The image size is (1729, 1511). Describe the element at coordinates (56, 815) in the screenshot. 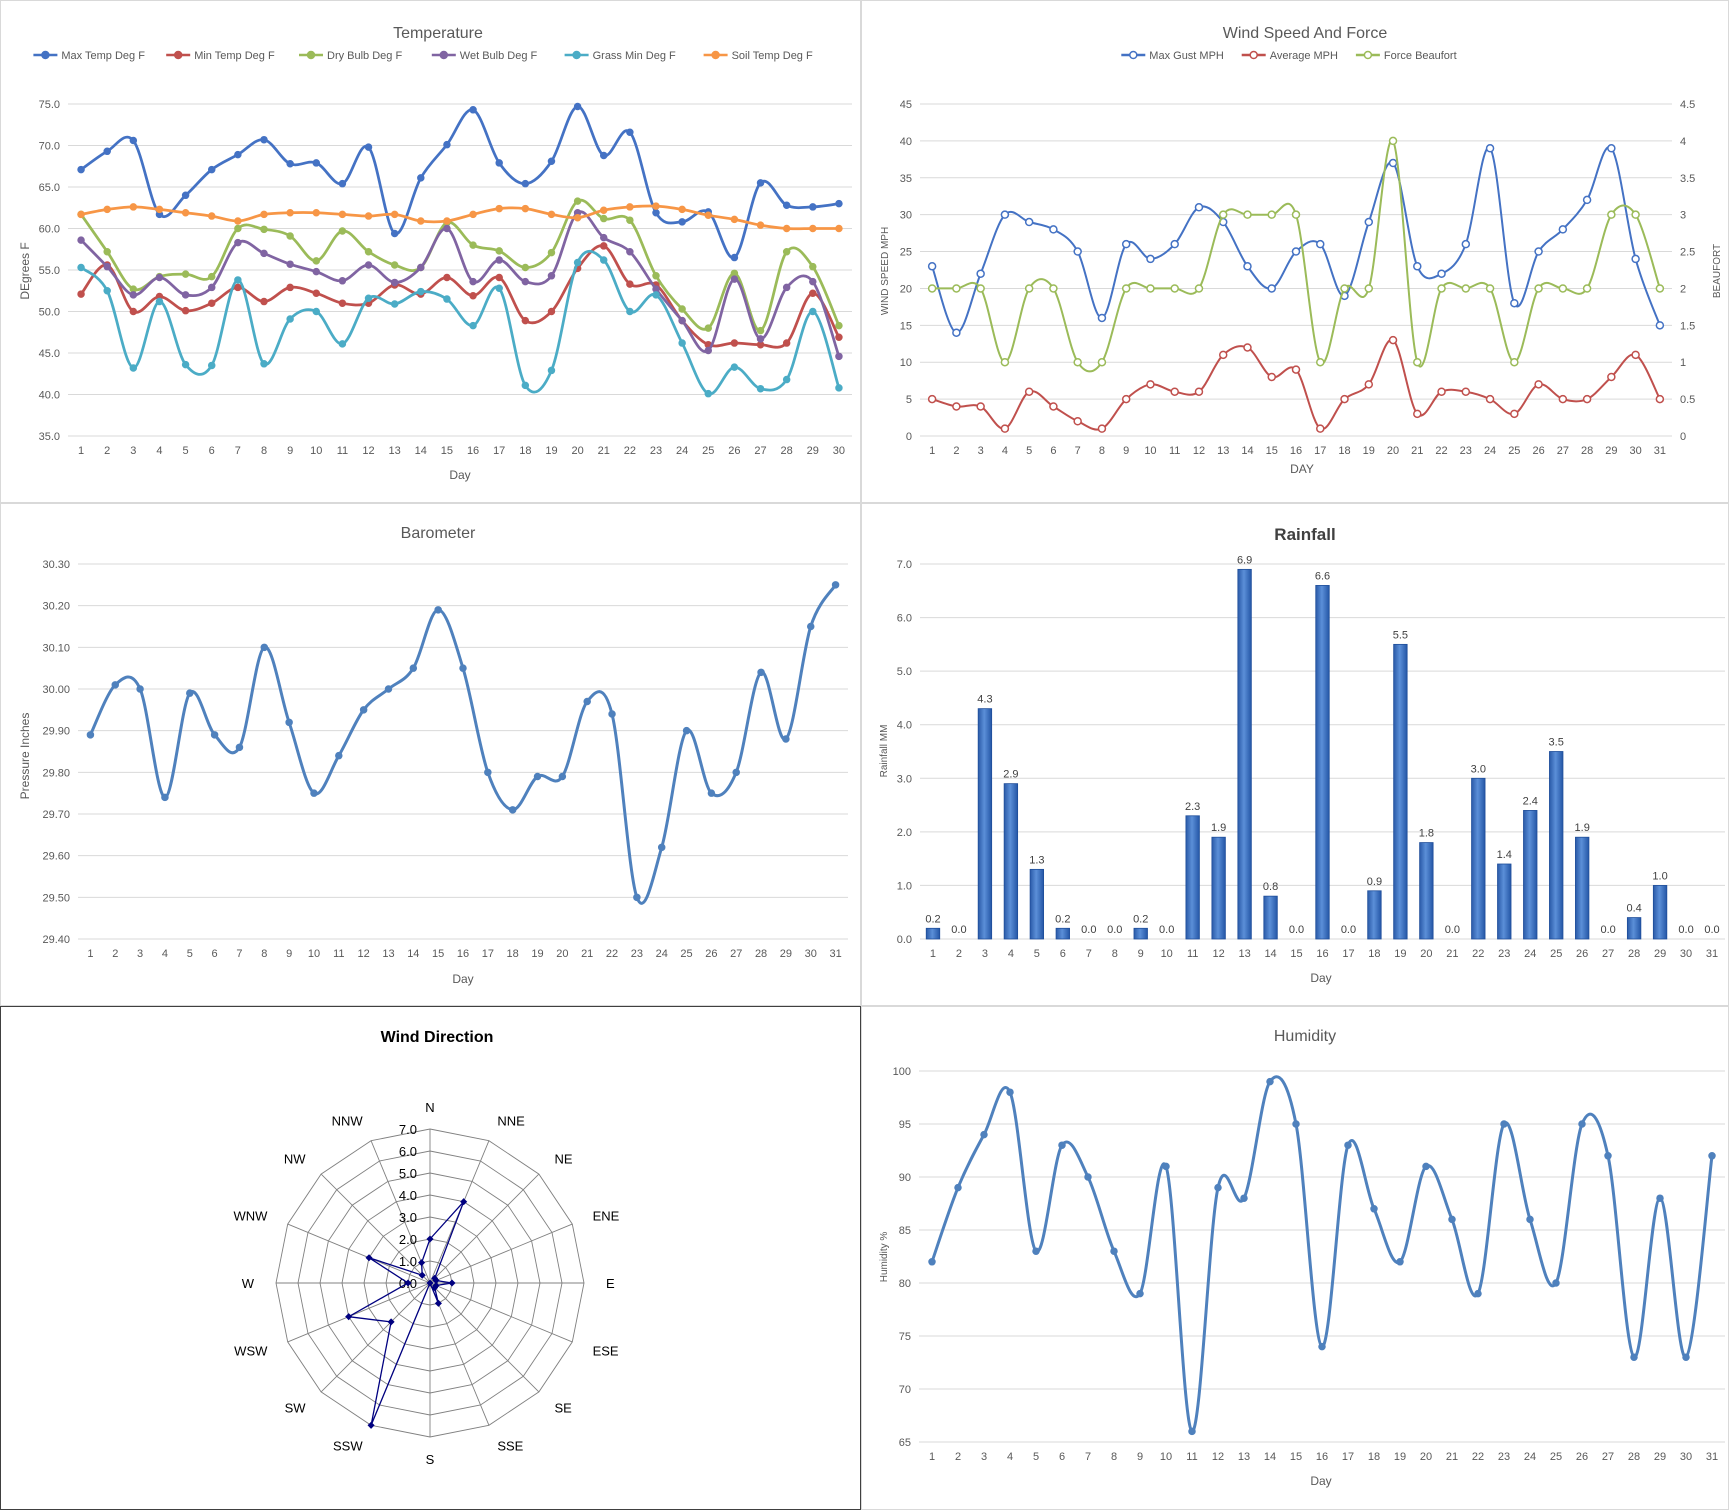

I see `y-tick-label: 29.70` at that location.